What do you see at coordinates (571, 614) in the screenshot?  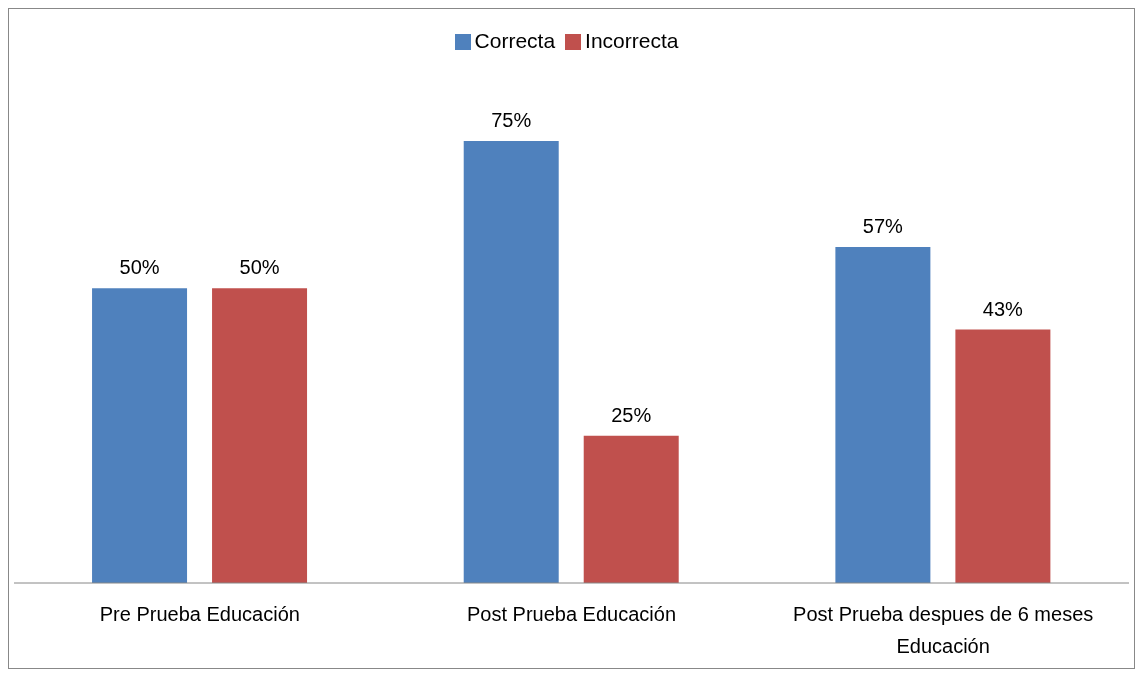 I see `x-tick-label: Post Prueba Educación` at bounding box center [571, 614].